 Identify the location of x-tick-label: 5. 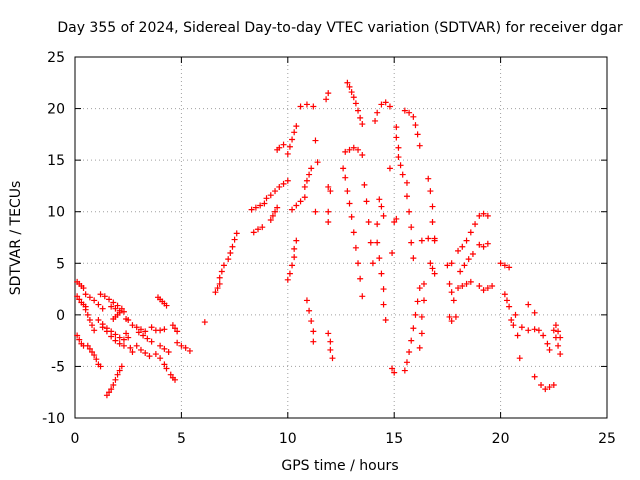
(181, 439).